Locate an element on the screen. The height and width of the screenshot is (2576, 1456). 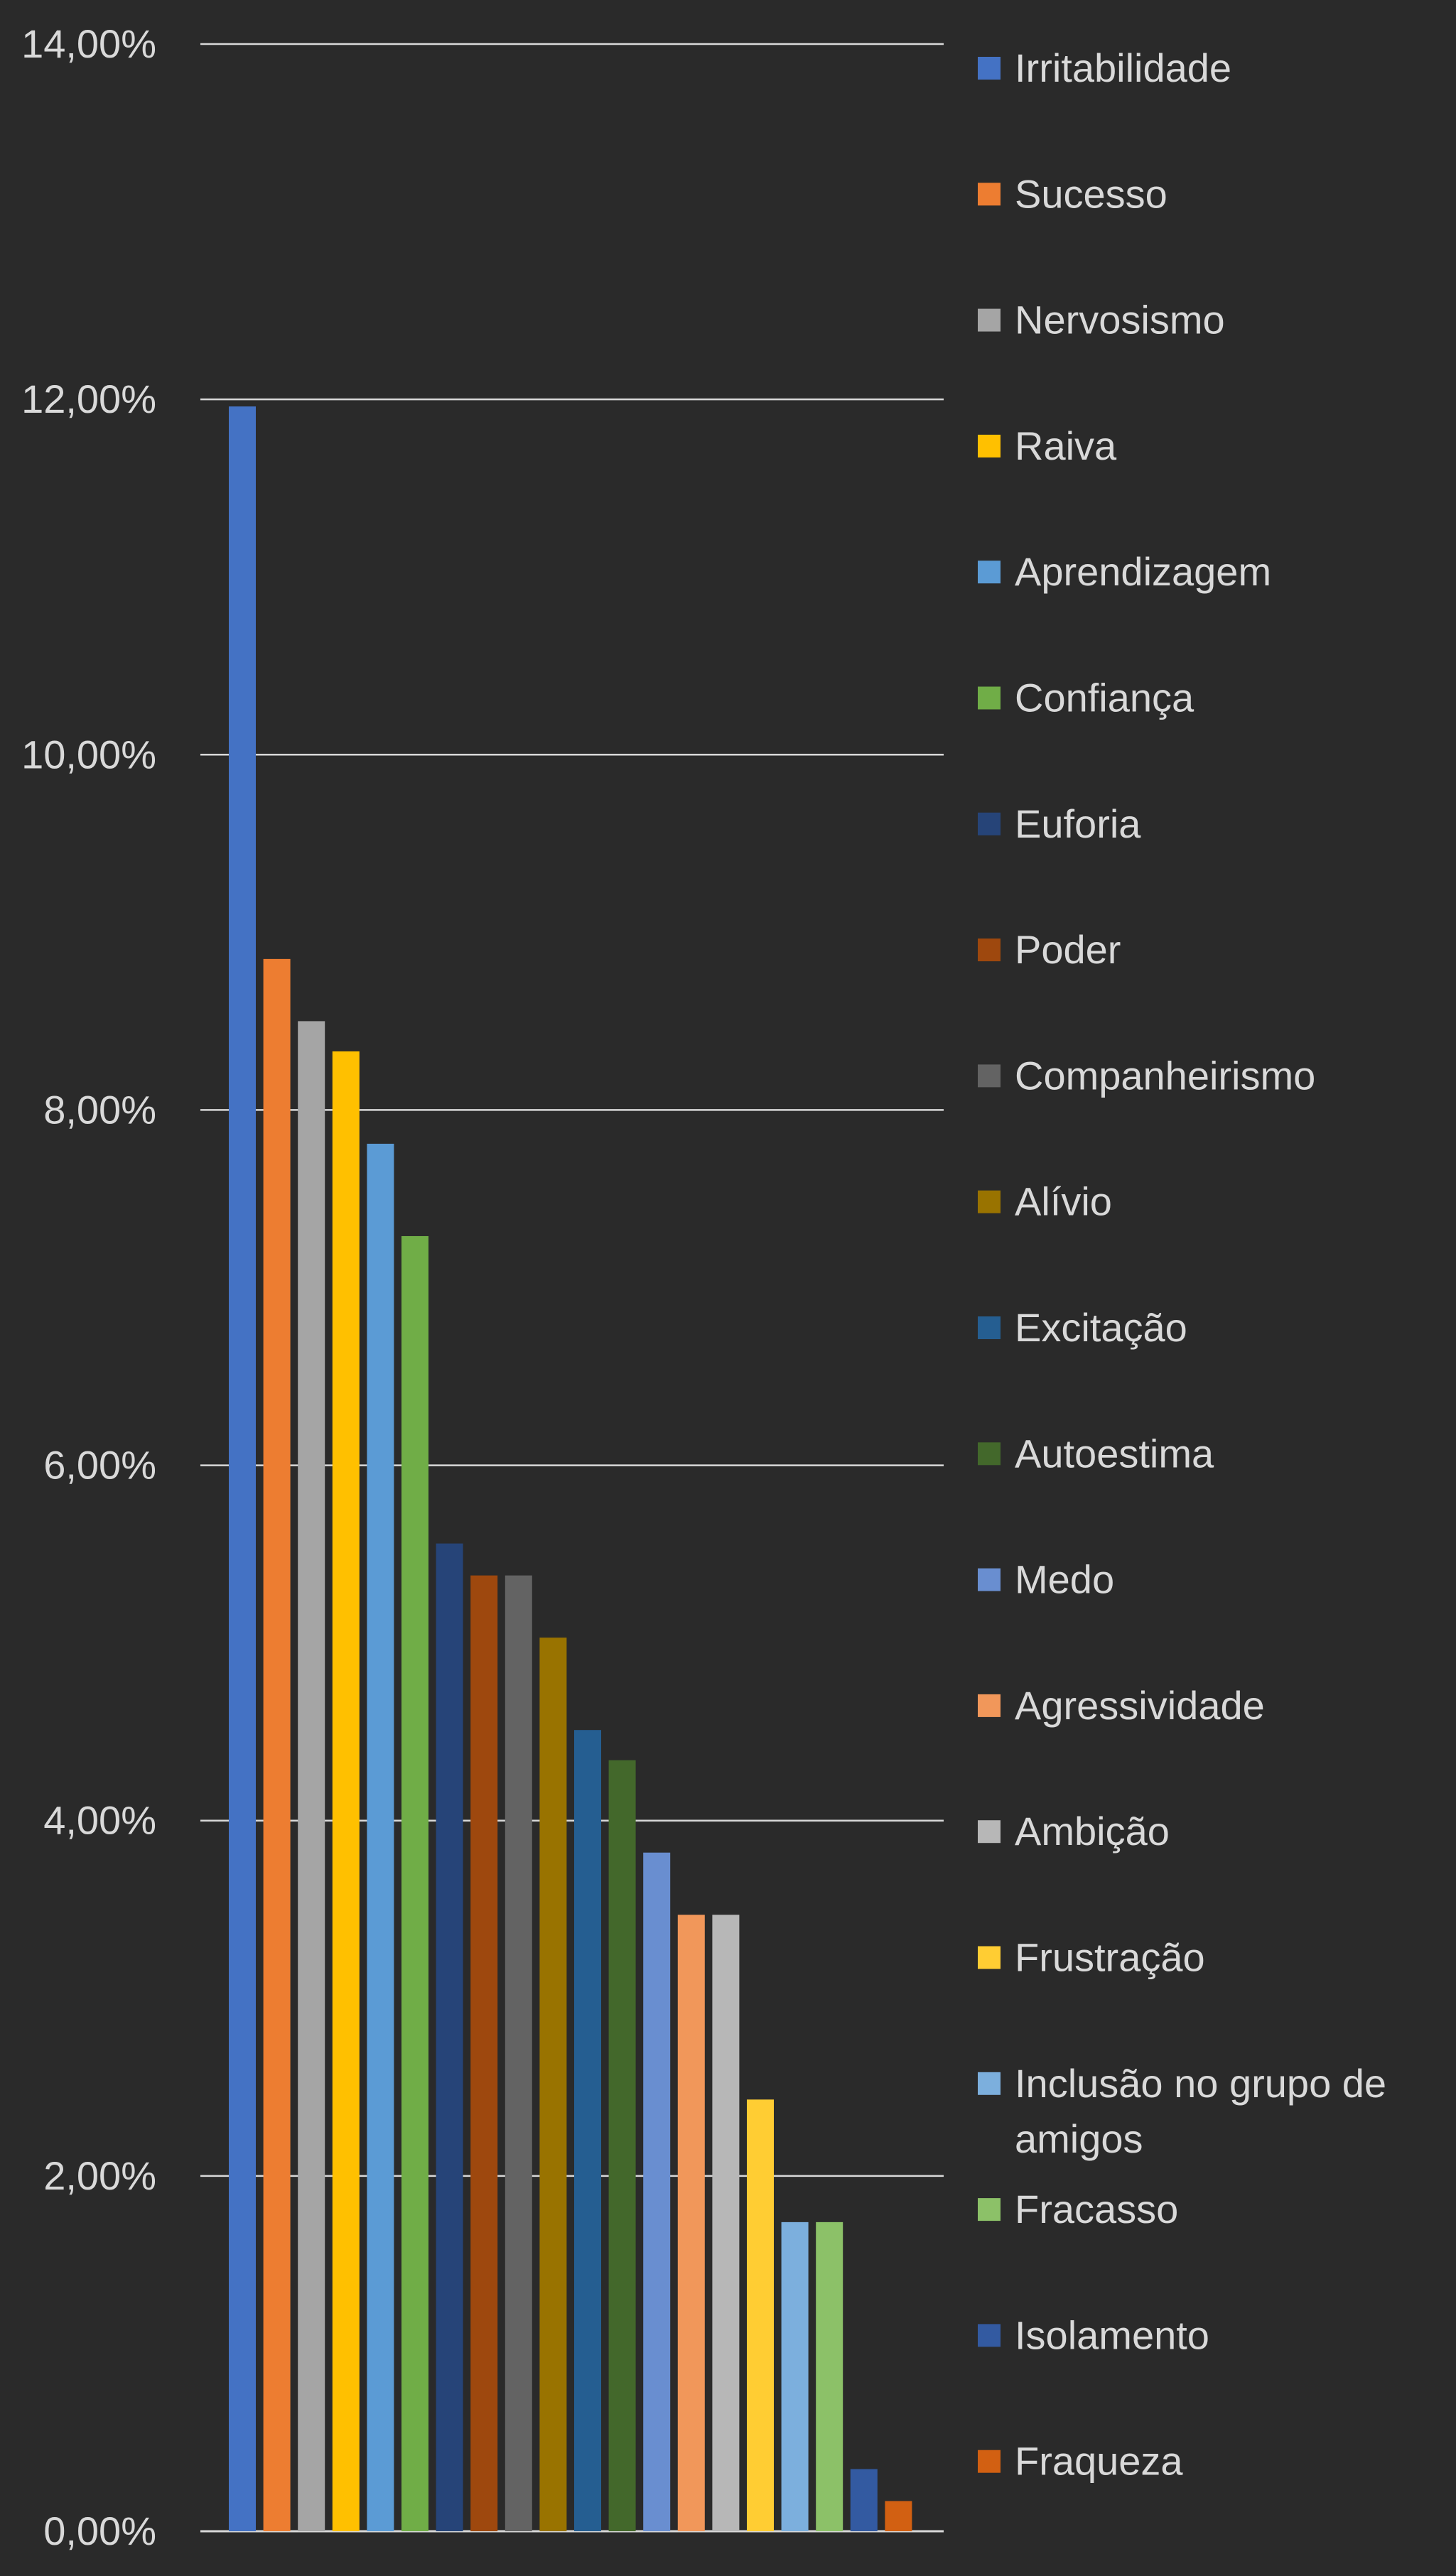
y-tick-label: 8,00% is located at coordinates (100, 1109).